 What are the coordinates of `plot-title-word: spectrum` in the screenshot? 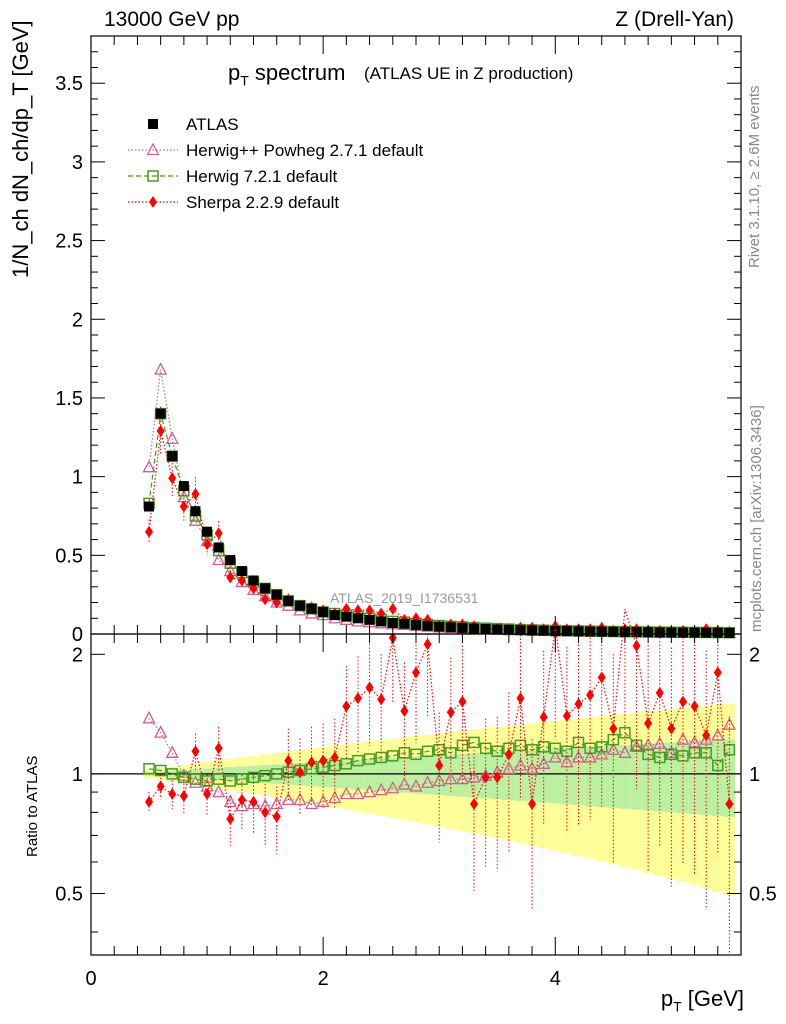 It's located at (297, 72).